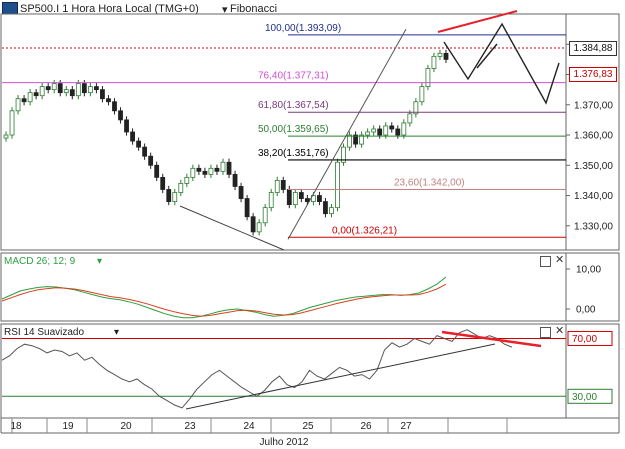 This screenshot has height=449, width=625. I want to click on fib-level-label: 50,00(1.359,65), so click(293, 129).